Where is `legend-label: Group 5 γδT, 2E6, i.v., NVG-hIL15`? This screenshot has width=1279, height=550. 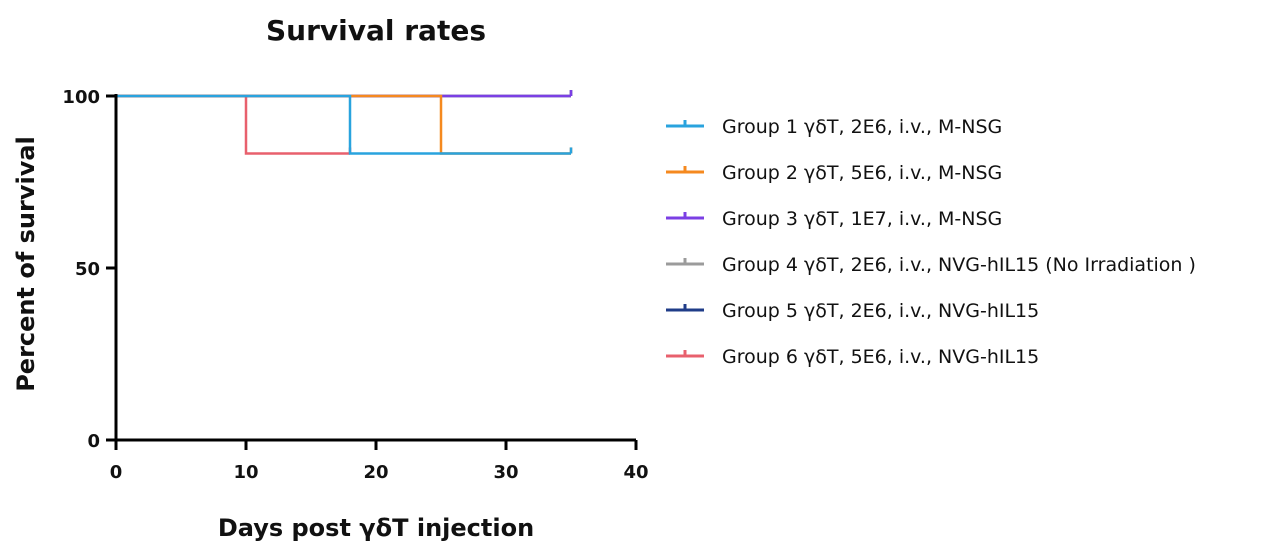 legend-label: Group 5 γδT, 2E6, i.v., NVG-hIL15 is located at coordinates (880, 311).